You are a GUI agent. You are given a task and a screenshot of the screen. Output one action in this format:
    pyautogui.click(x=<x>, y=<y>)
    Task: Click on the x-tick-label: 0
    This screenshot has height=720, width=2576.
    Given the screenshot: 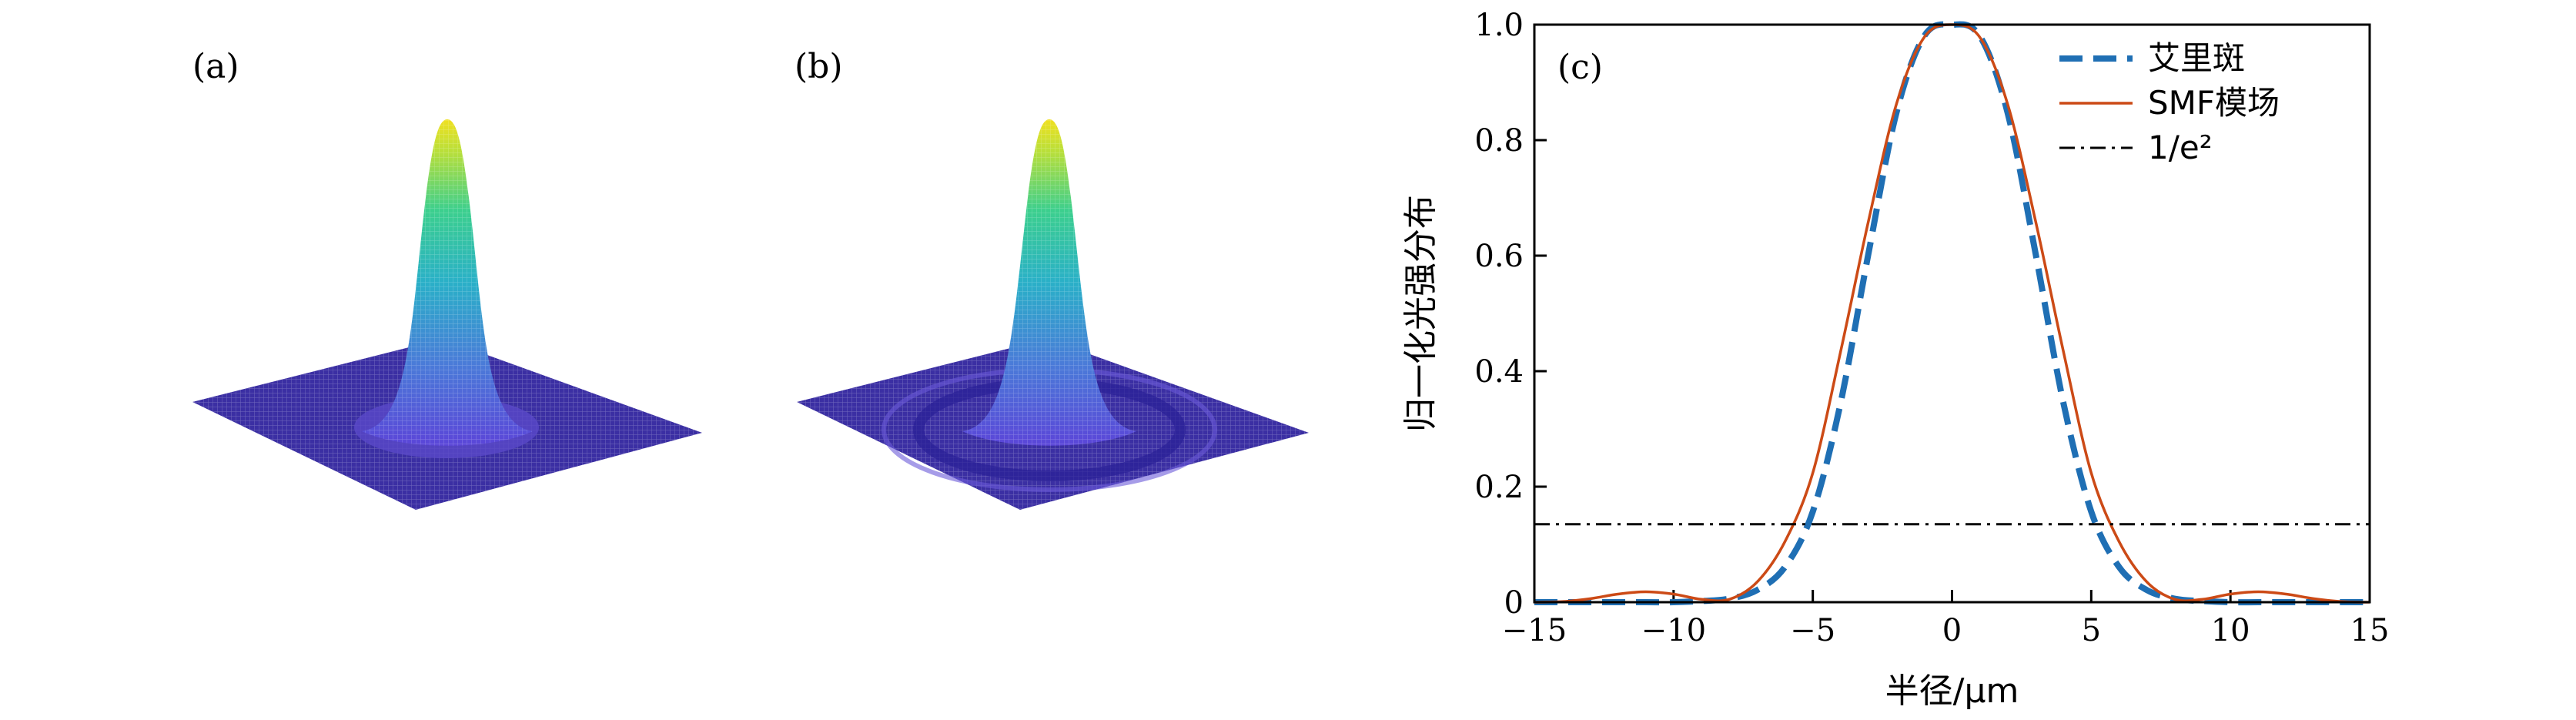 What is the action you would take?
    pyautogui.click(x=1952, y=630)
    